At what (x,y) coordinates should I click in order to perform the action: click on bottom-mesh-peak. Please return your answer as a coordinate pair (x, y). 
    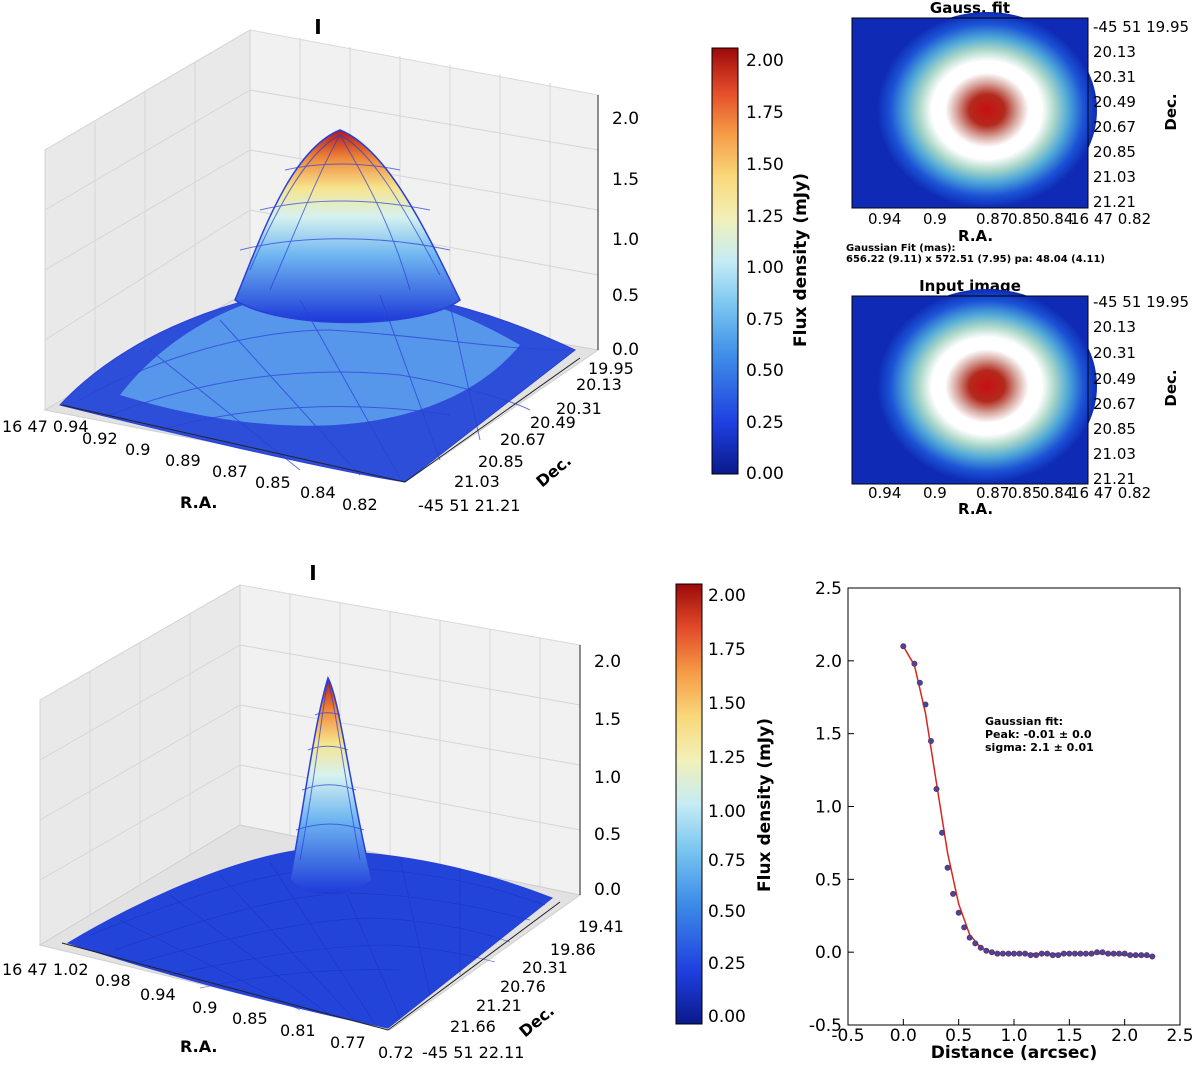
    Looking at the image, I should click on (330, 770).